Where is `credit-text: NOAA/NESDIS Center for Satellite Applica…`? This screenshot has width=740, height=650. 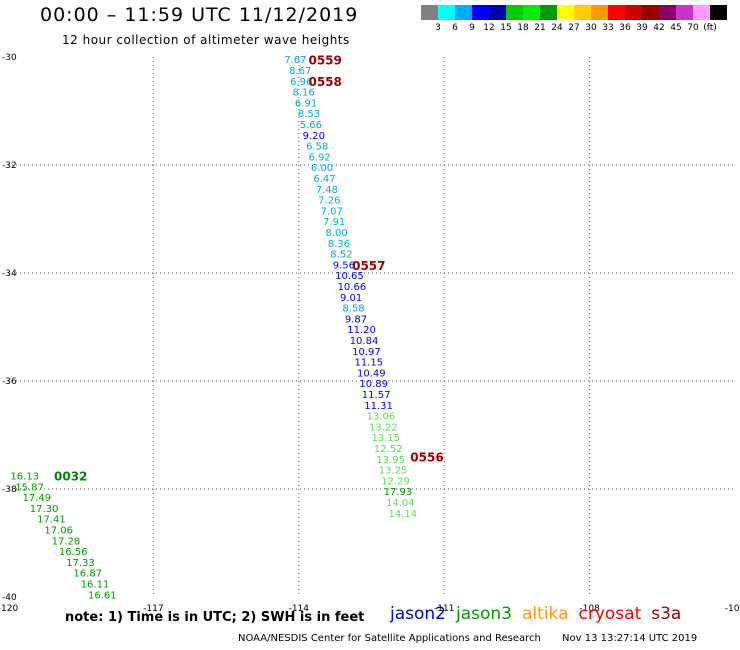 credit-text: NOAA/NESDIS Center for Satellite Applica… is located at coordinates (389, 638).